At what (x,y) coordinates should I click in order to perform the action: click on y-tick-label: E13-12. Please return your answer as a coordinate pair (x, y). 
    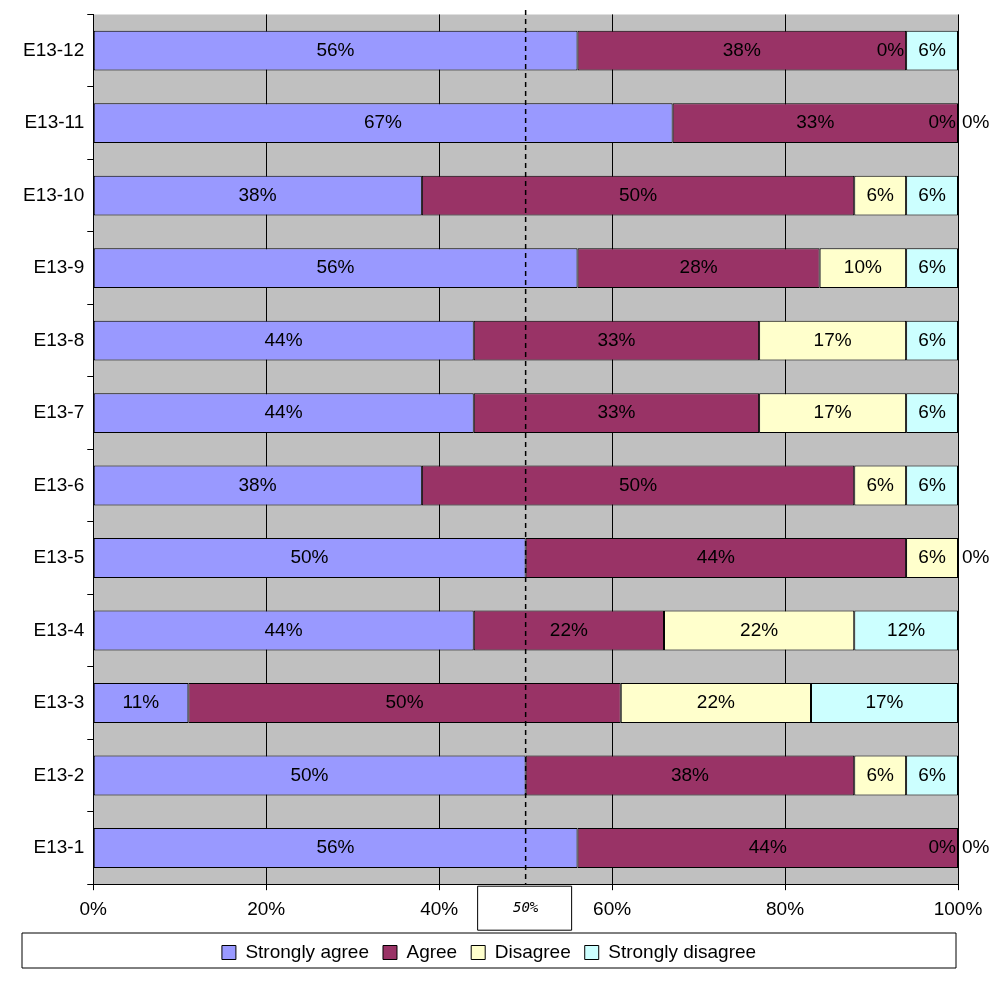
    Looking at the image, I should click on (53, 49).